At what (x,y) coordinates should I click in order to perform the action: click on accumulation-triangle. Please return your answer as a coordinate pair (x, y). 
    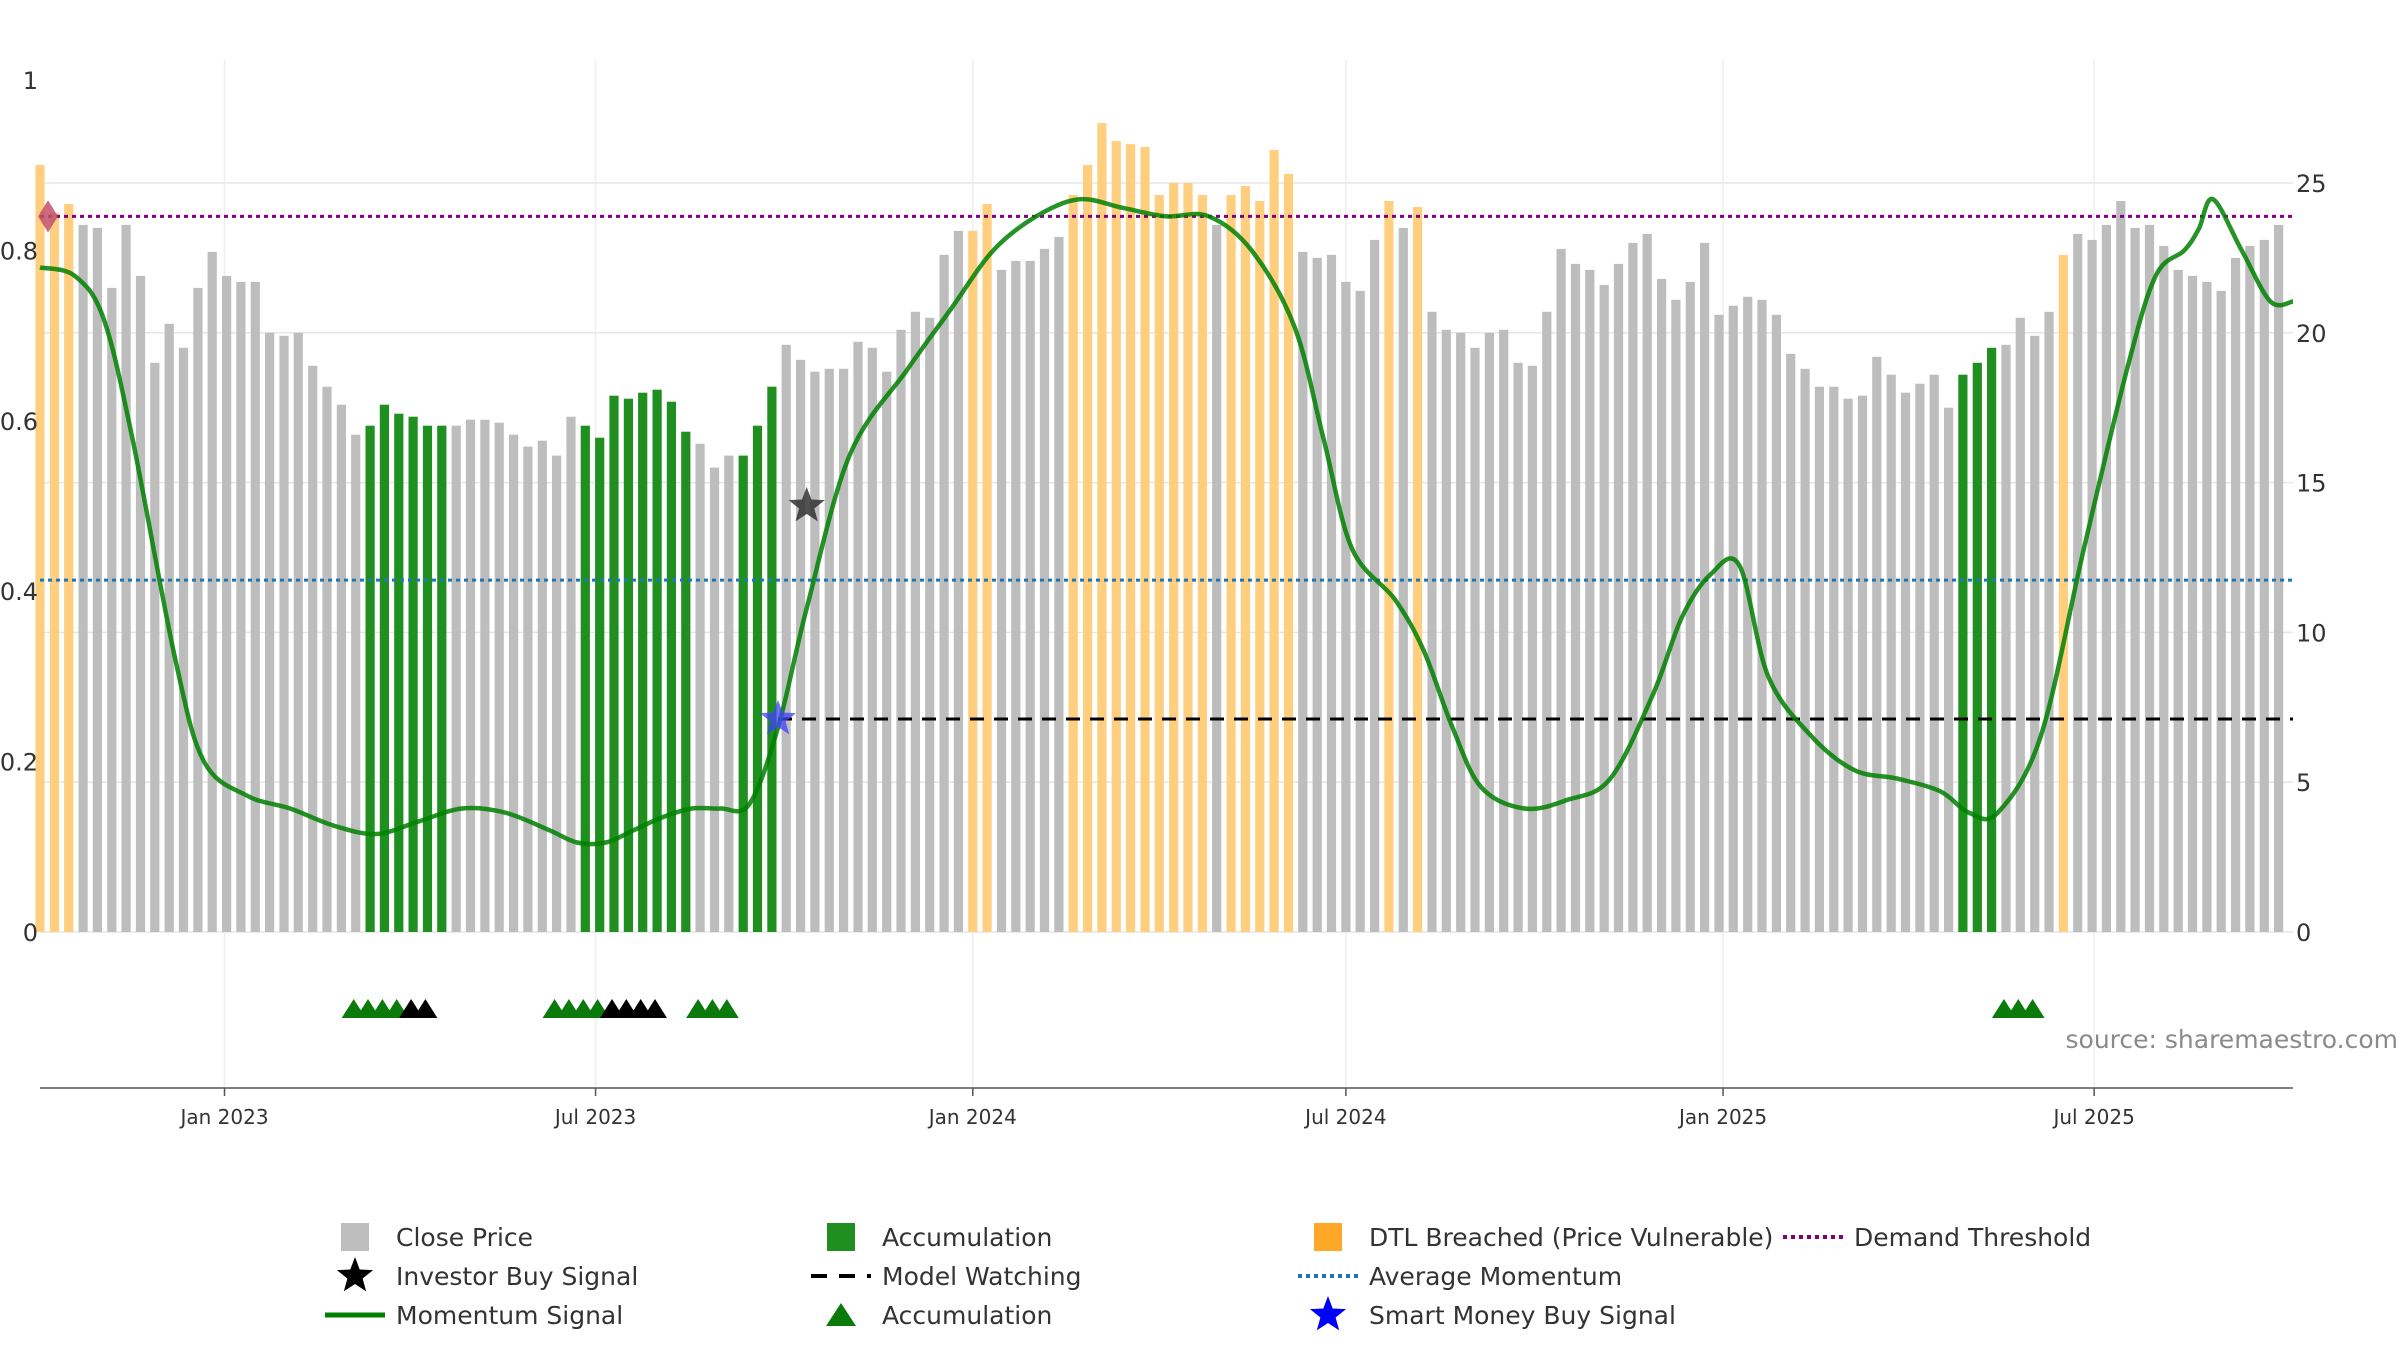
    Looking at the image, I should click on (2032, 1008).